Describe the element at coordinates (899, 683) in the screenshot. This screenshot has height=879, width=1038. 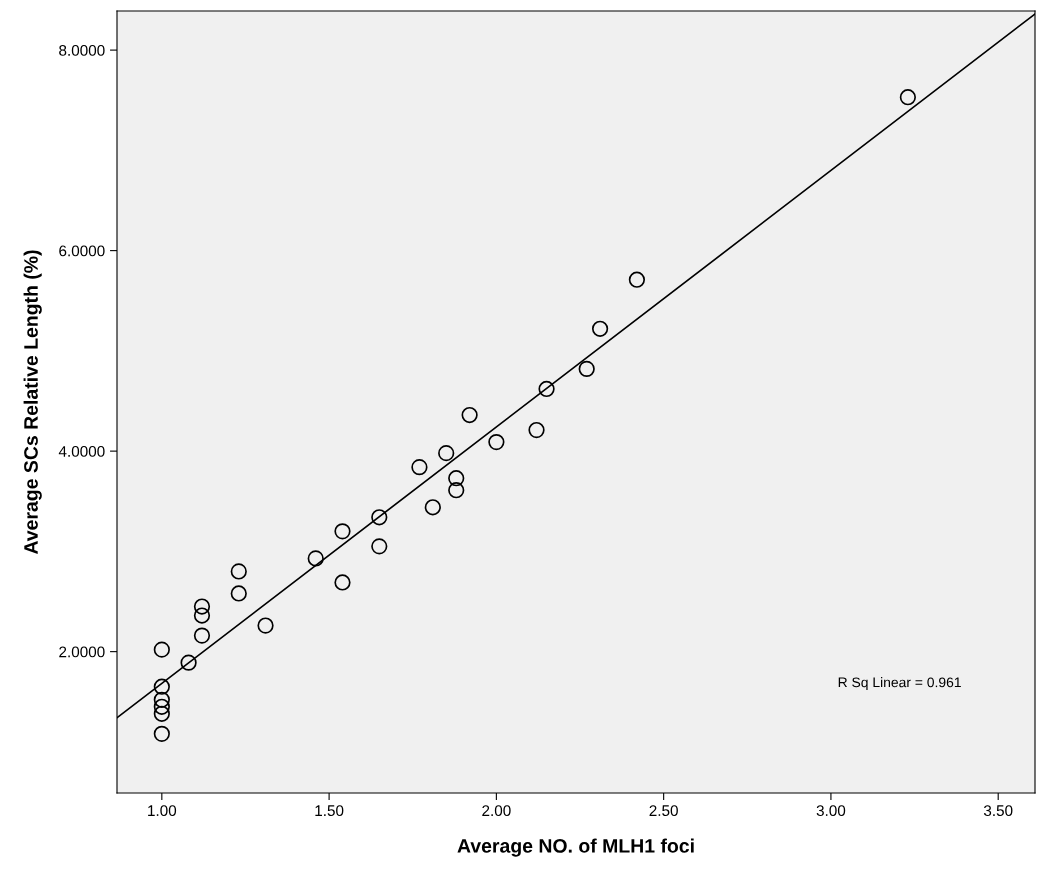
I see `annotation: R Sq Linear = 0.961` at that location.